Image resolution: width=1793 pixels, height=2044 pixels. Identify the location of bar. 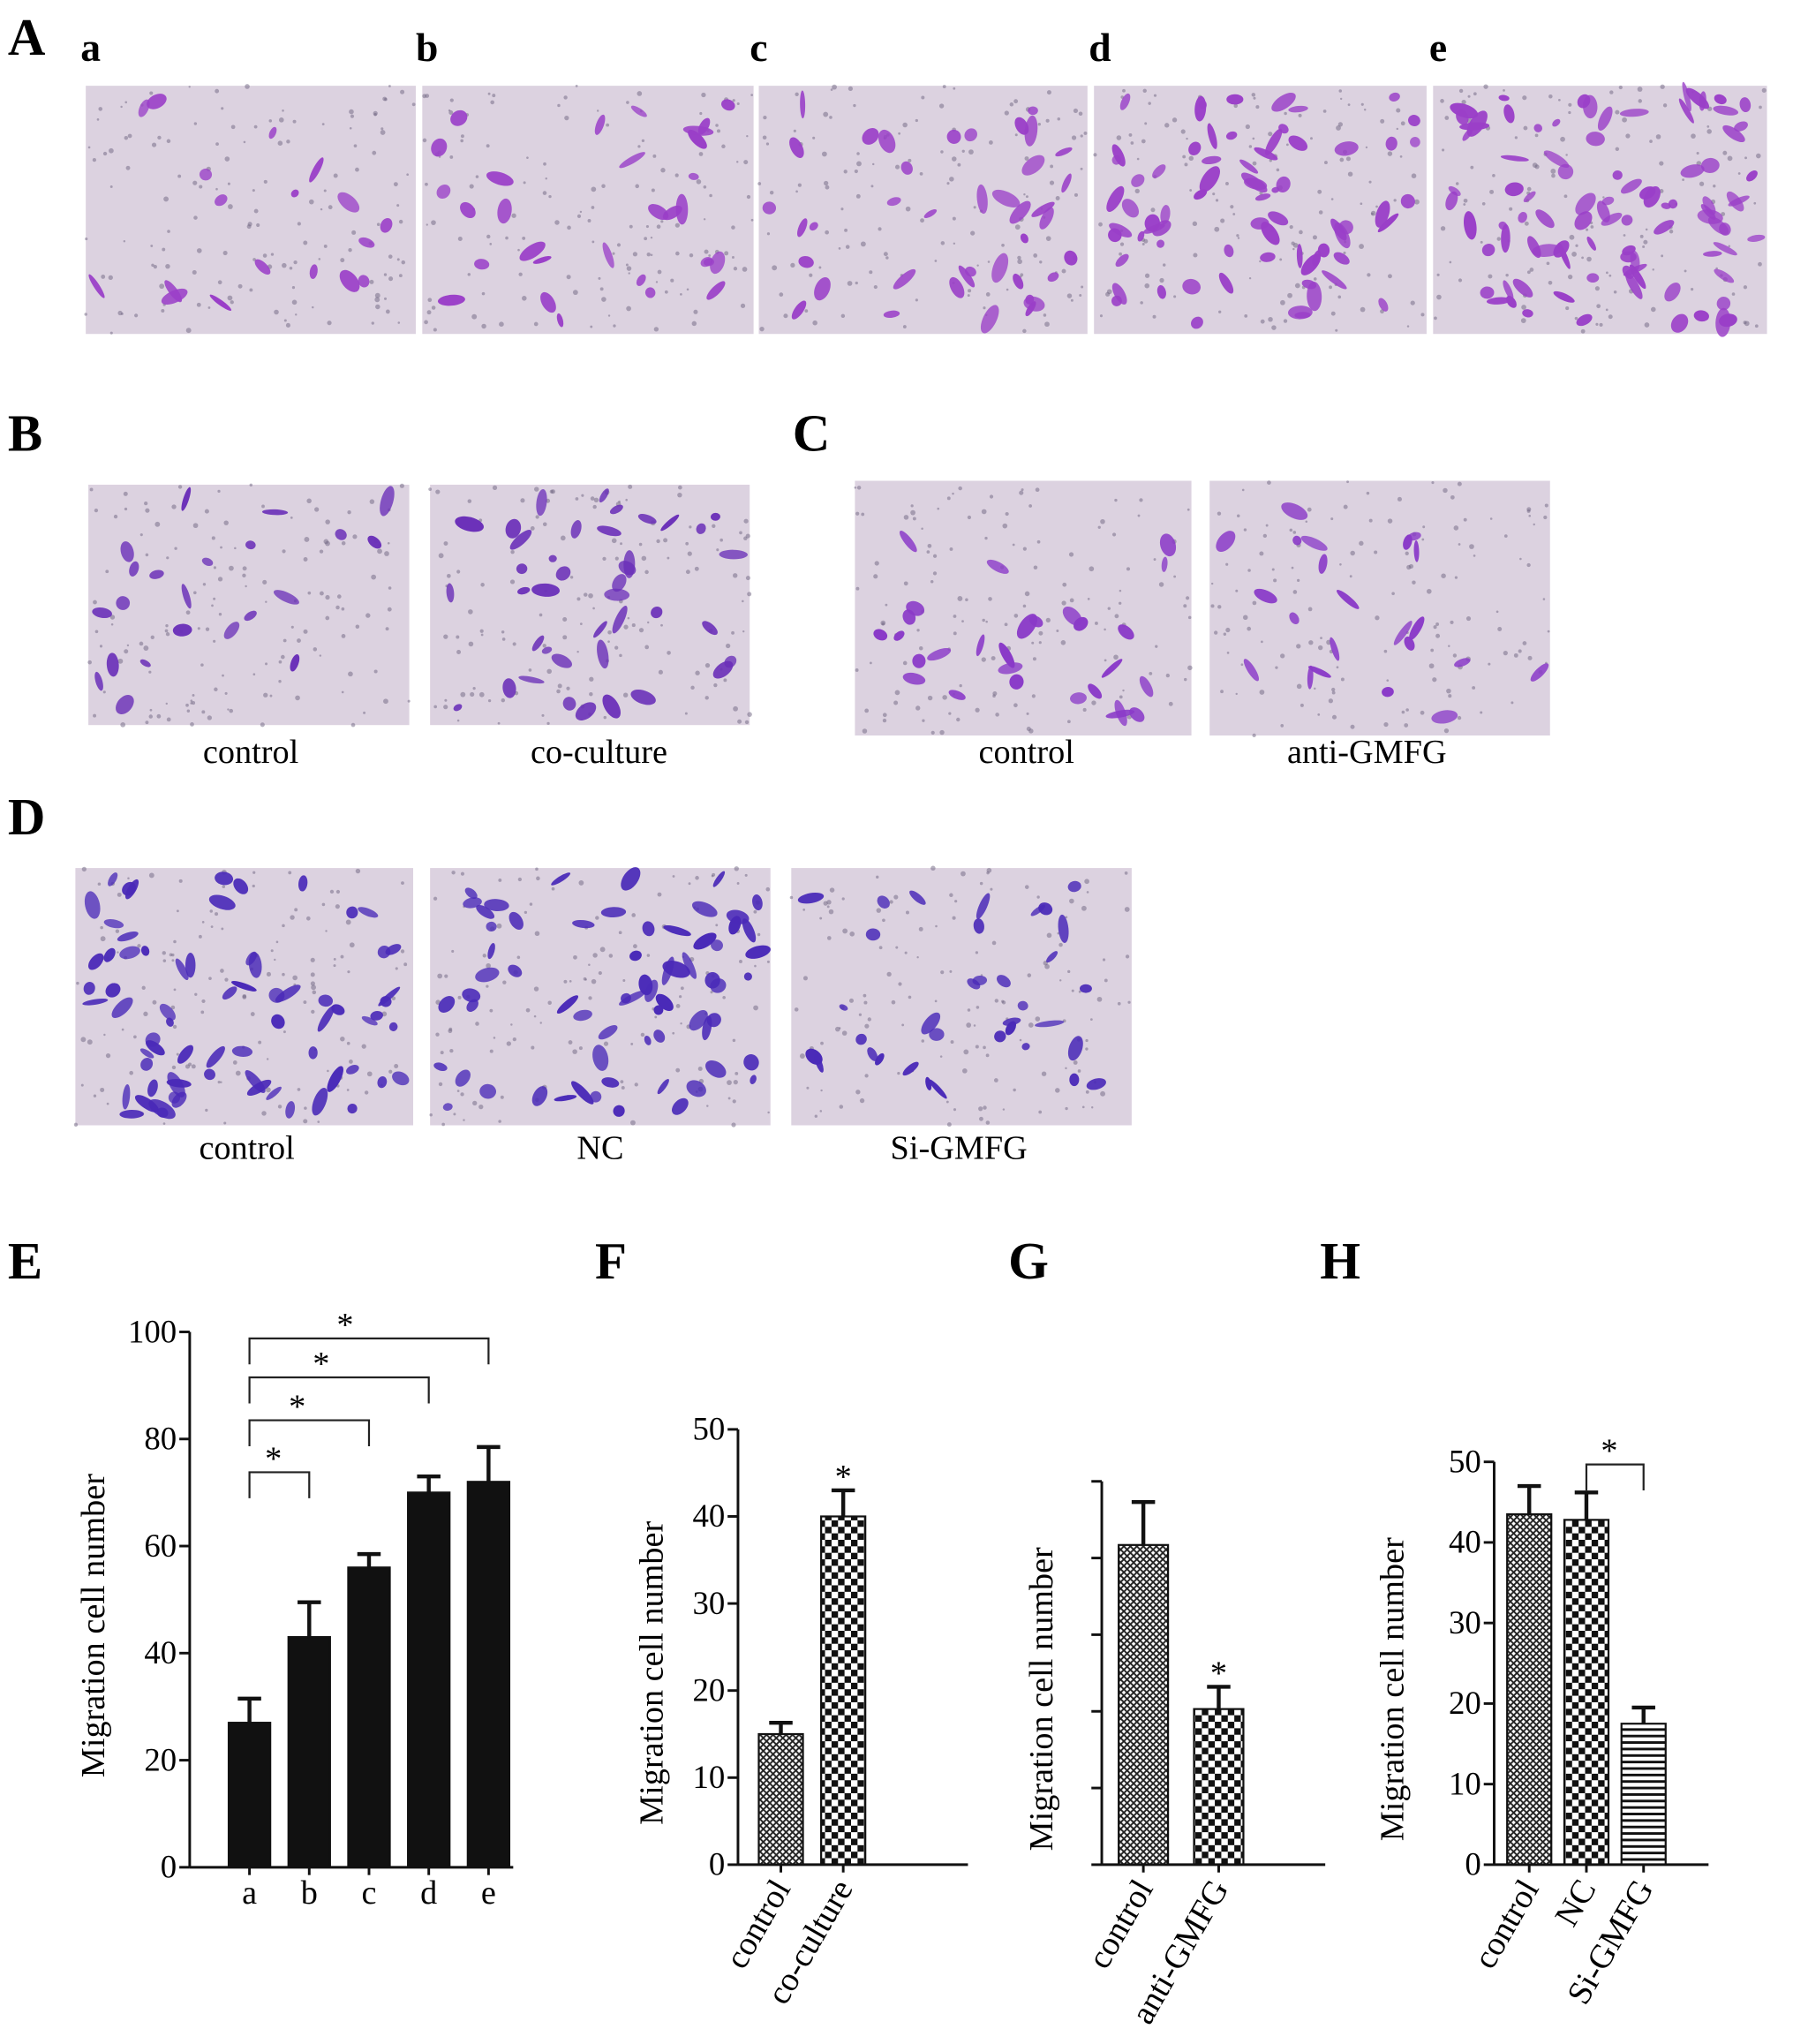
(1643, 1795).